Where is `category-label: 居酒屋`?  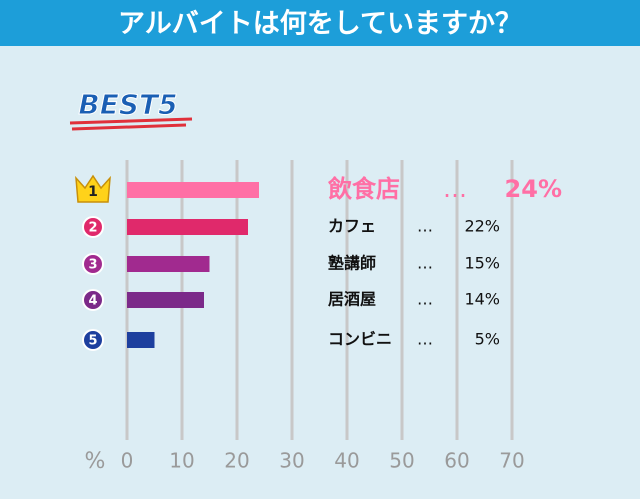
category-label: 居酒屋 is located at coordinates (352, 299).